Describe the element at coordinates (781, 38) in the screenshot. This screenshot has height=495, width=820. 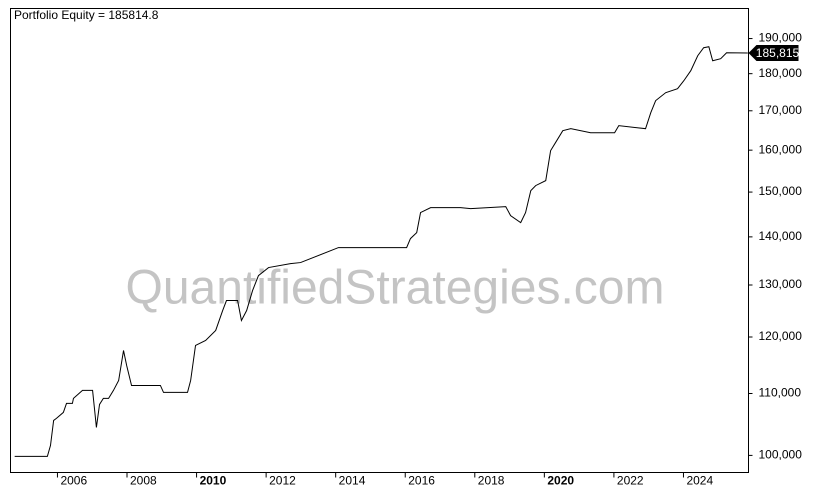
I see `y-tick-label: 190,000` at that location.